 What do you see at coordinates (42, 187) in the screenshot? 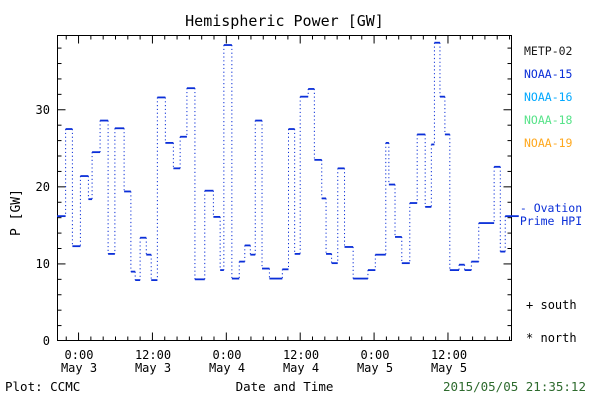
I see `y-tick-label: 20` at bounding box center [42, 187].